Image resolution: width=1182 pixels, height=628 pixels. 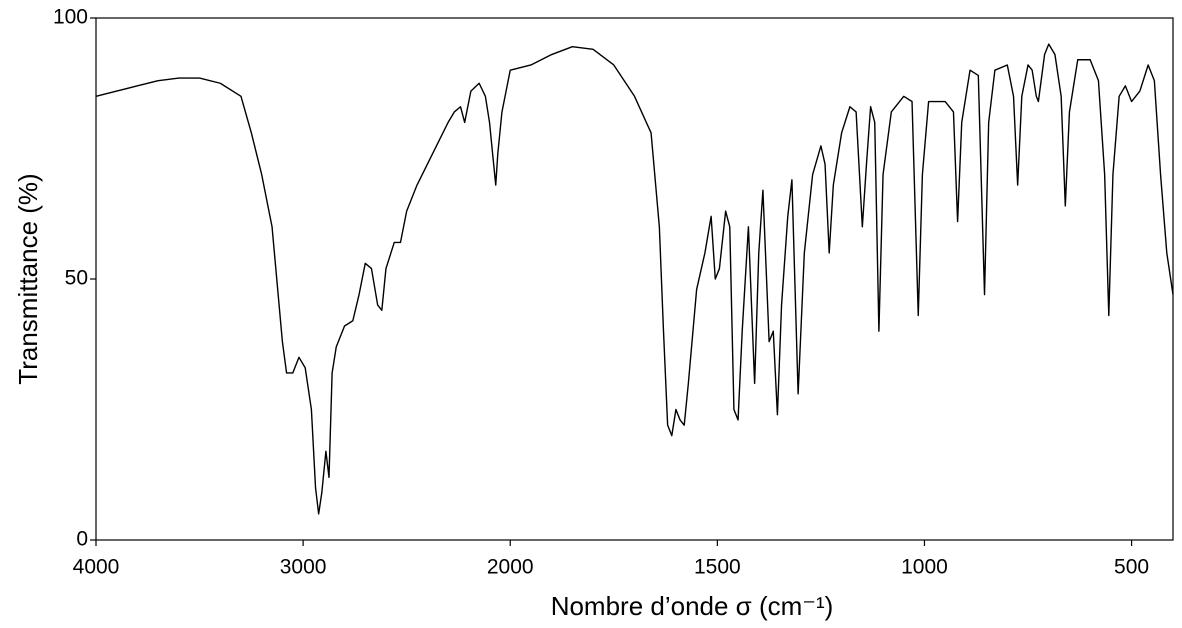 What do you see at coordinates (96, 567) in the screenshot?
I see `x-tick-label: 4000` at bounding box center [96, 567].